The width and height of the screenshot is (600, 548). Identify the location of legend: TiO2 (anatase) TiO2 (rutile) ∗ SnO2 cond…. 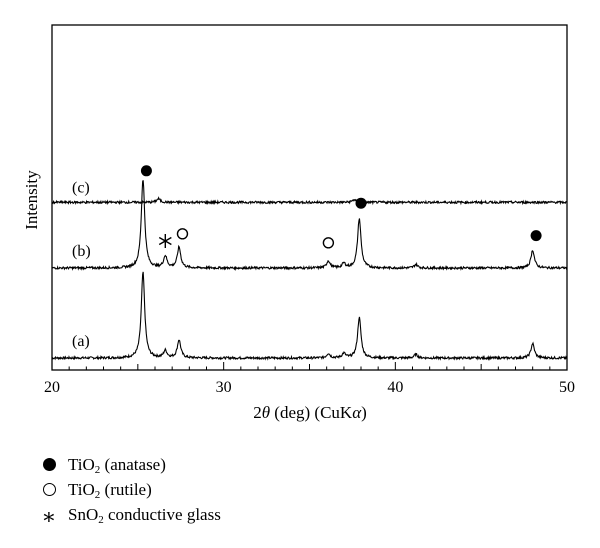
(129, 489).